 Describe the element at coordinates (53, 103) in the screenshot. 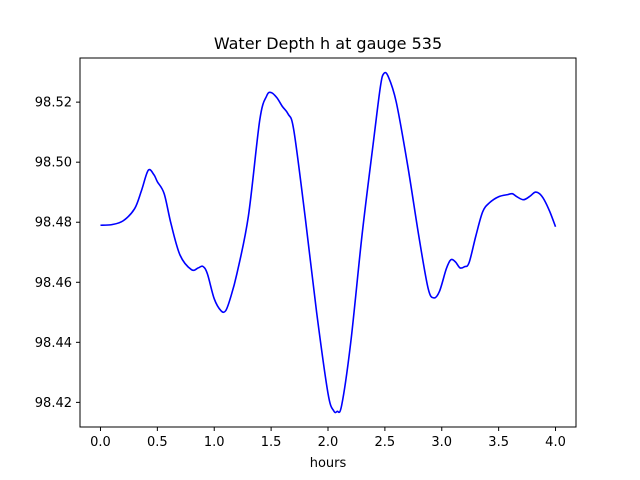

I see `y-tick-label: 98.52` at that location.